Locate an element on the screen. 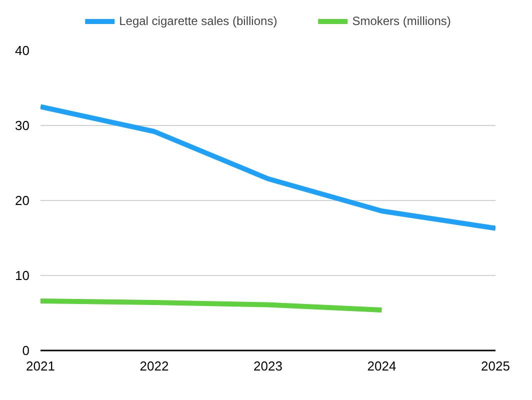 Image resolution: width=532 pixels, height=400 pixels. y-tick-label: 10 is located at coordinates (22, 275).